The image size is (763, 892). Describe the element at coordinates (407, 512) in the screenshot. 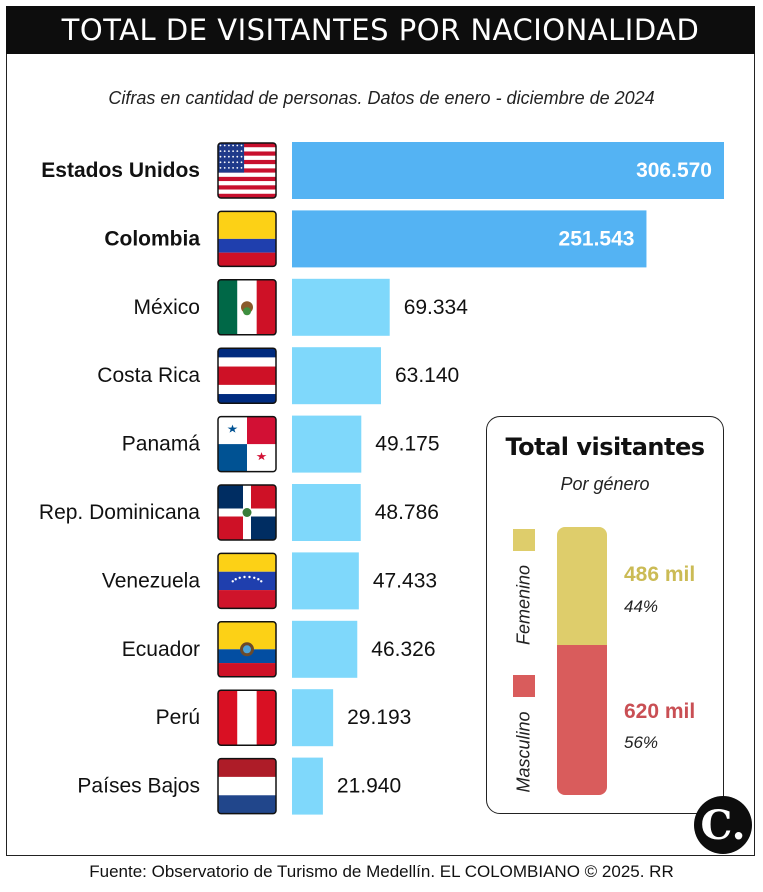

I see `bar-value-label: 48.786` at that location.